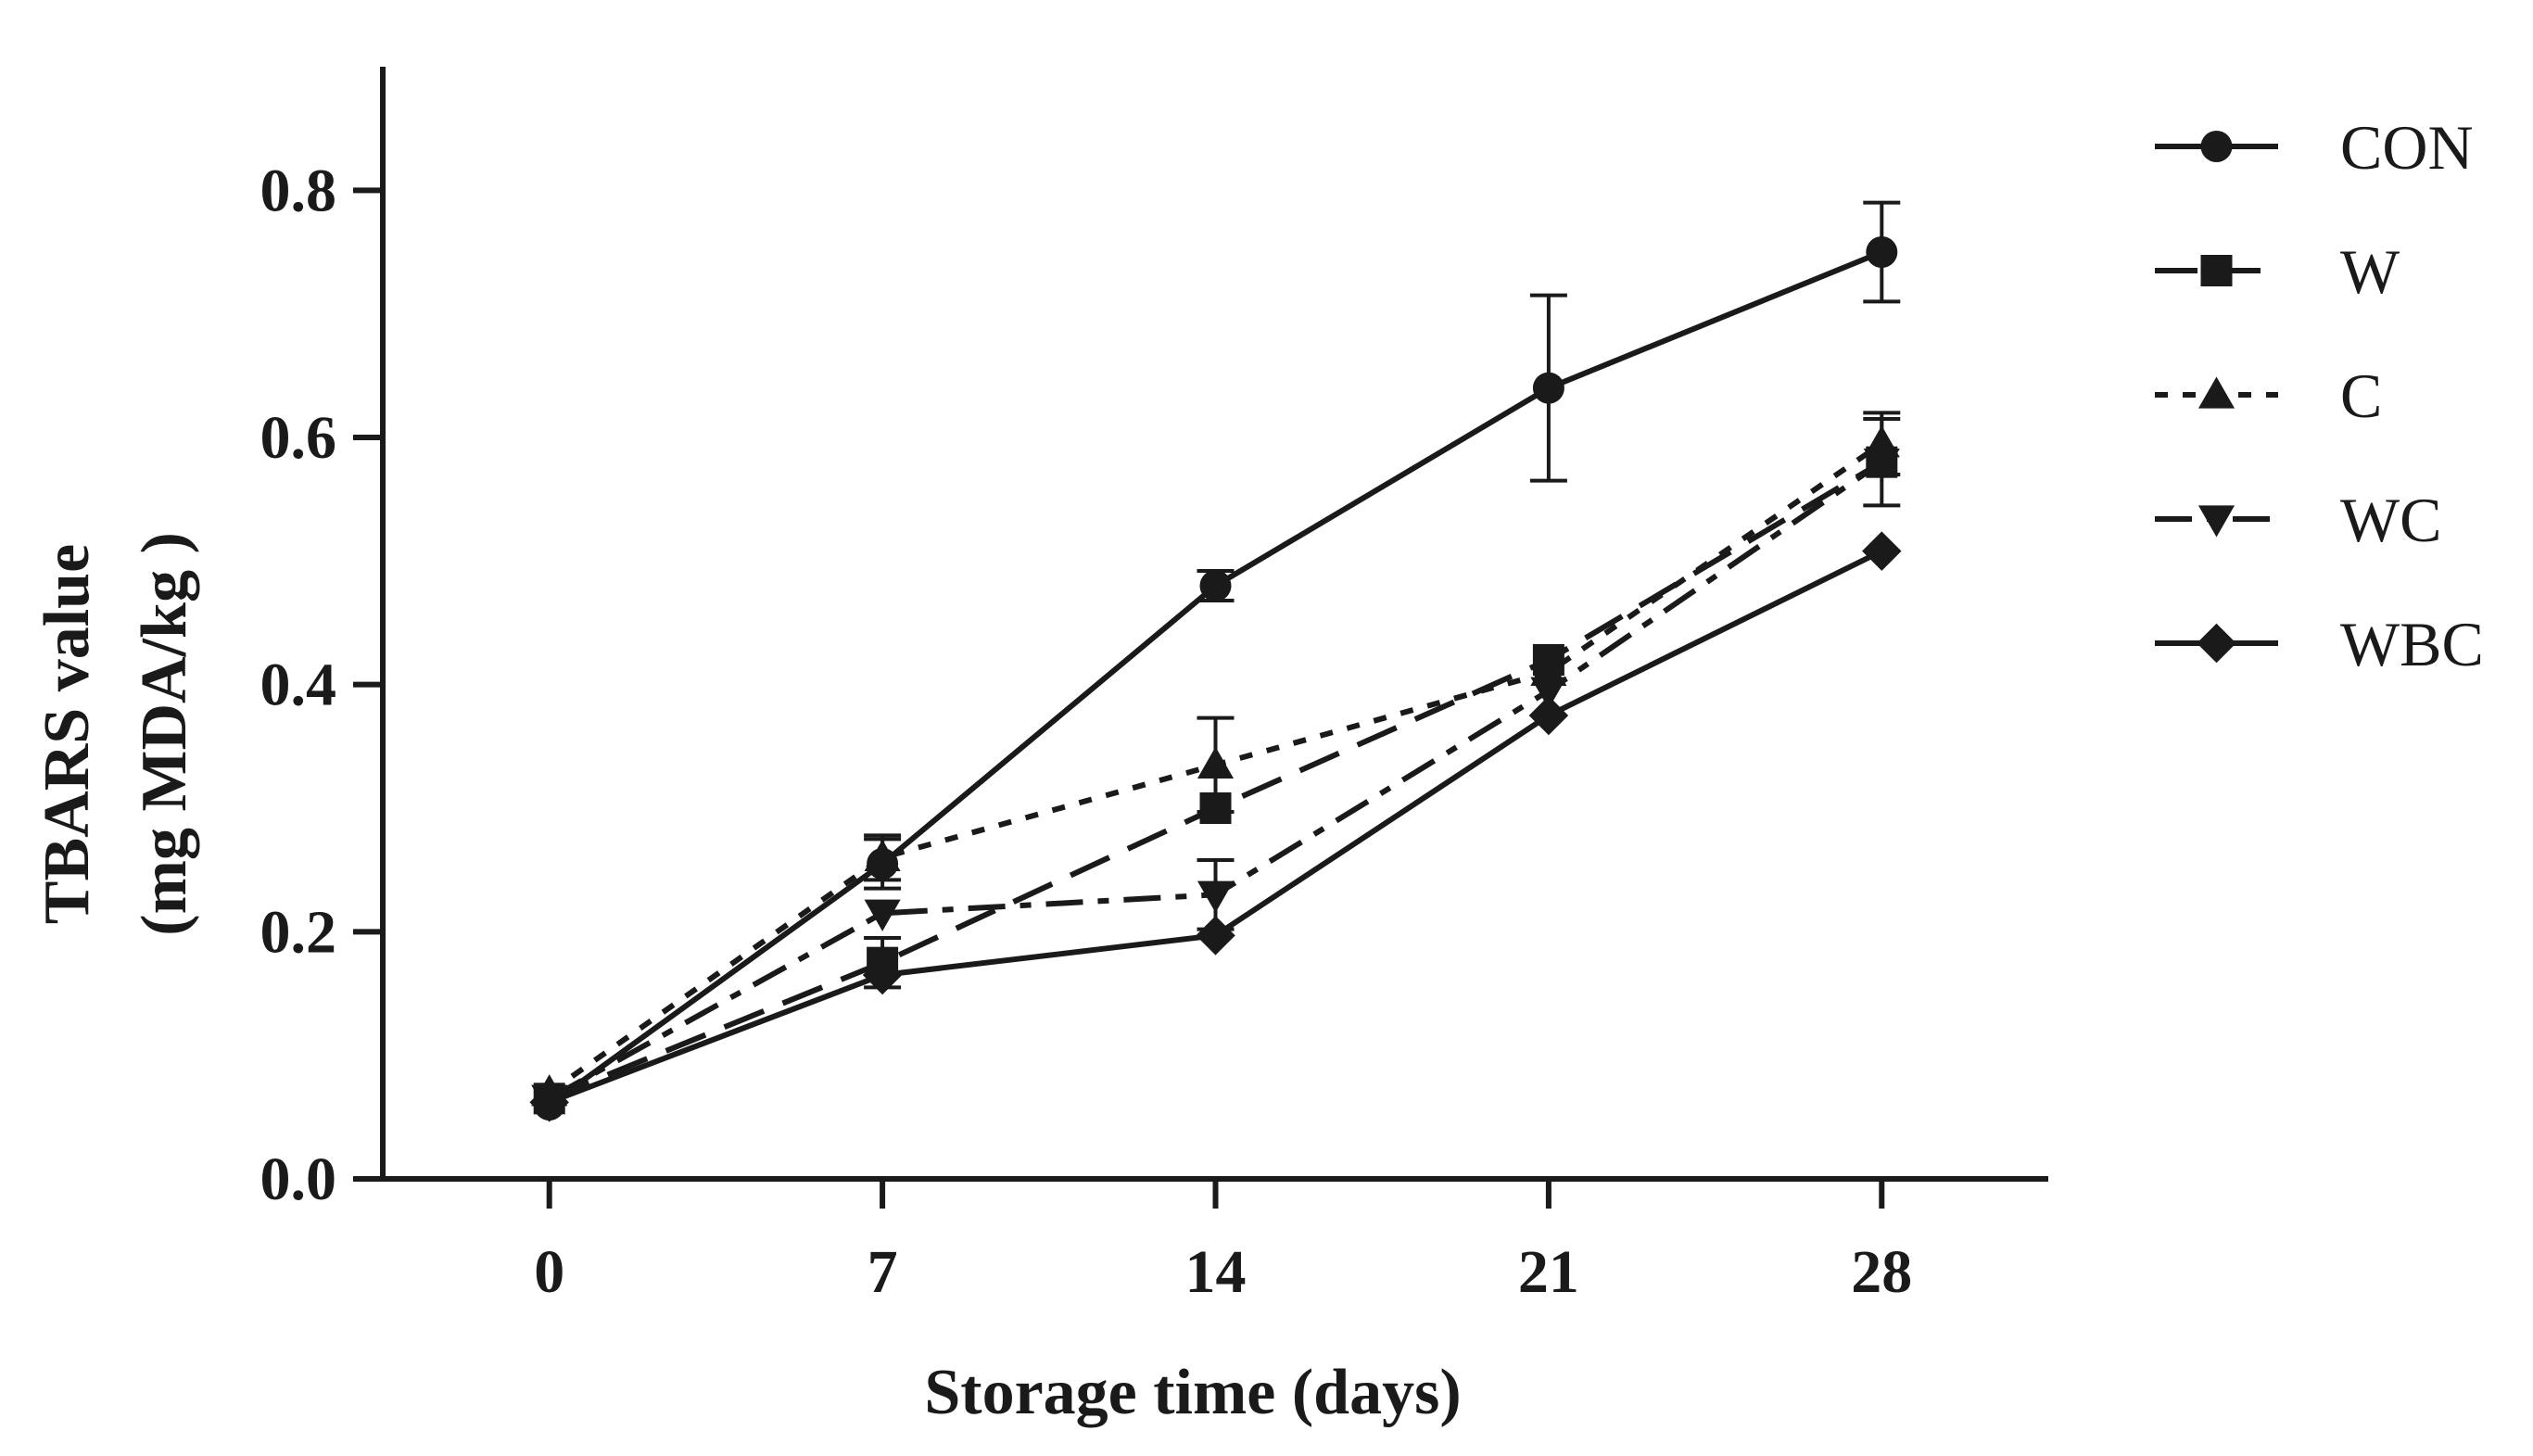  What do you see at coordinates (2216, 392) in the screenshot?
I see `legend-marker-c` at bounding box center [2216, 392].